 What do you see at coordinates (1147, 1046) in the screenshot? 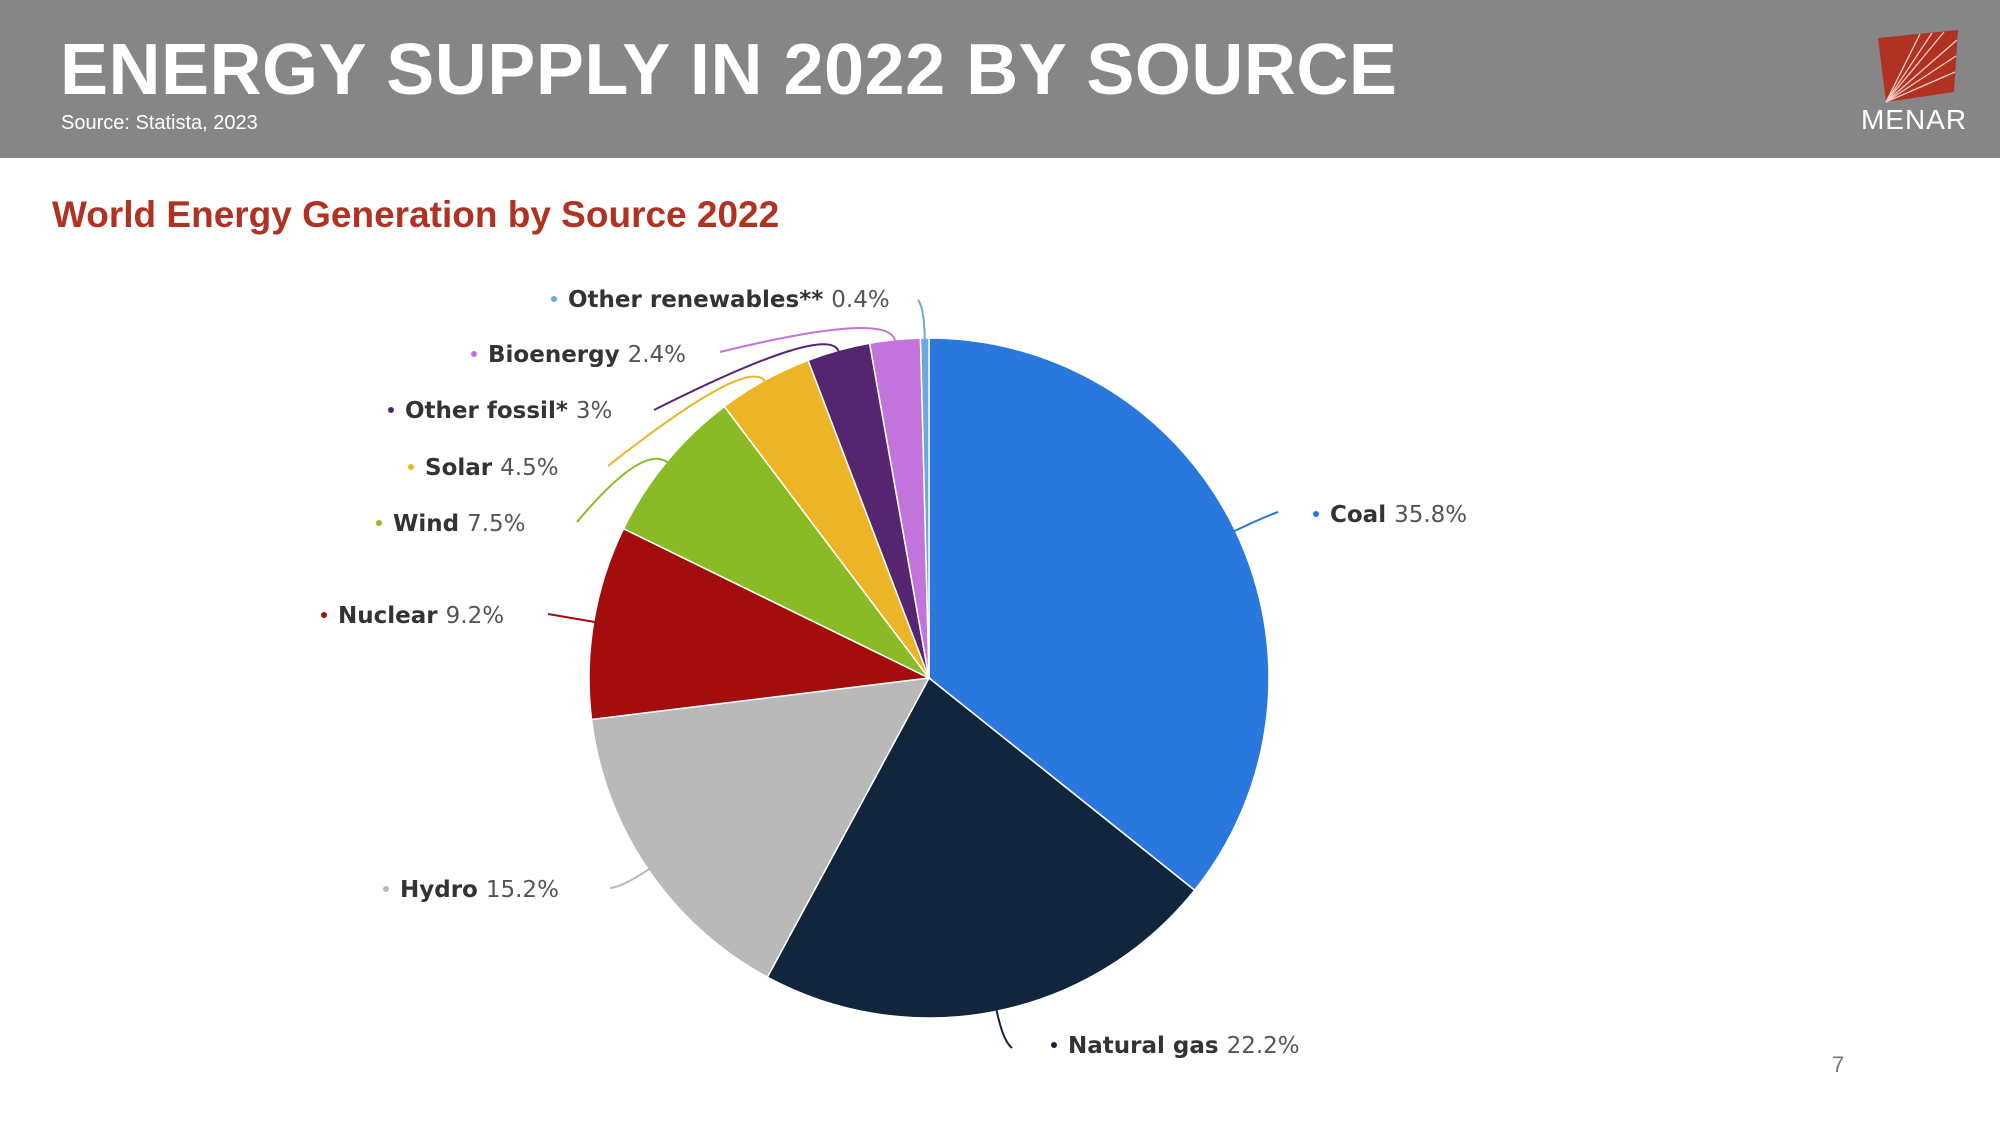
I see `slice-label-name: Natural gas` at bounding box center [1147, 1046].